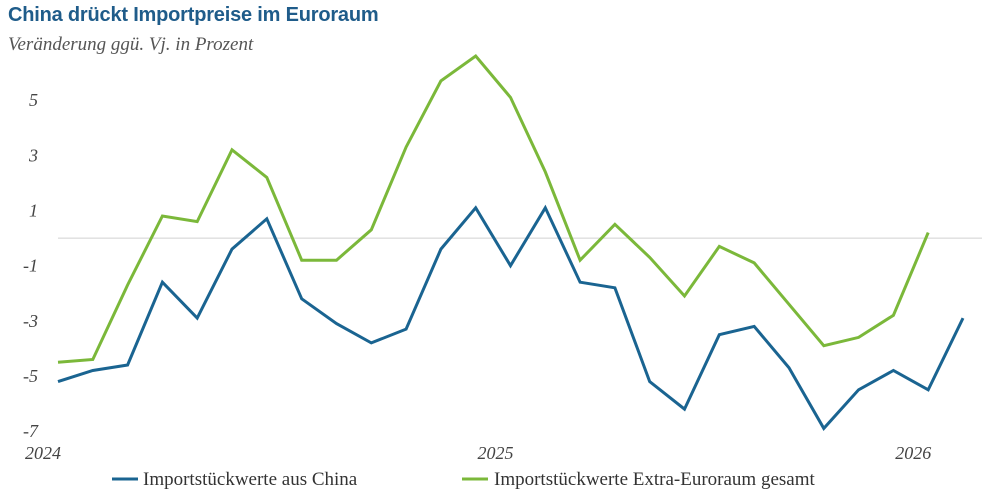 This screenshot has height=504, width=998. Describe the element at coordinates (30, 321) in the screenshot. I see `y-tick-label: -3` at that location.